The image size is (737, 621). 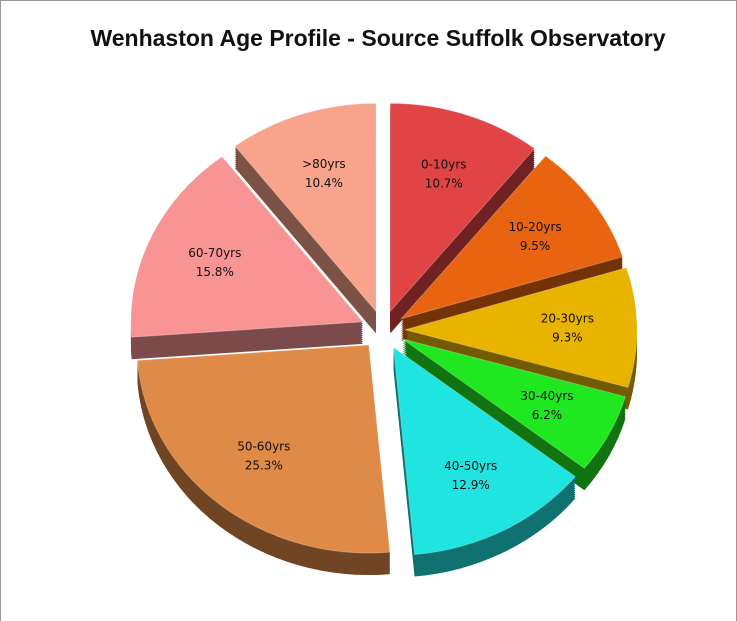 I want to click on slice-value-label: 9.5%, so click(x=535, y=246).